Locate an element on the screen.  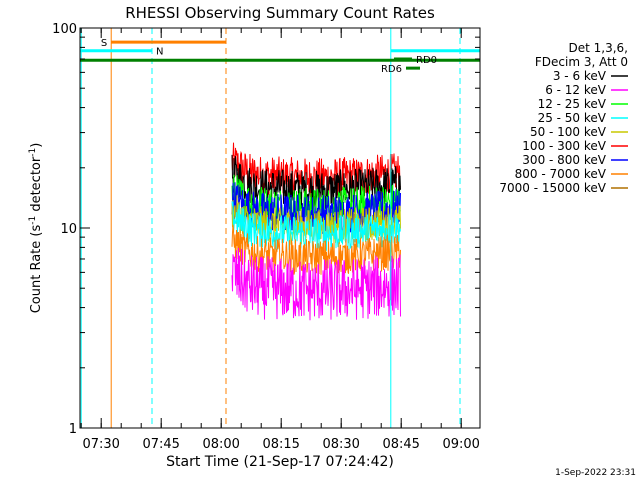
legend-label: 50 - 100 keV is located at coordinates (568, 132).